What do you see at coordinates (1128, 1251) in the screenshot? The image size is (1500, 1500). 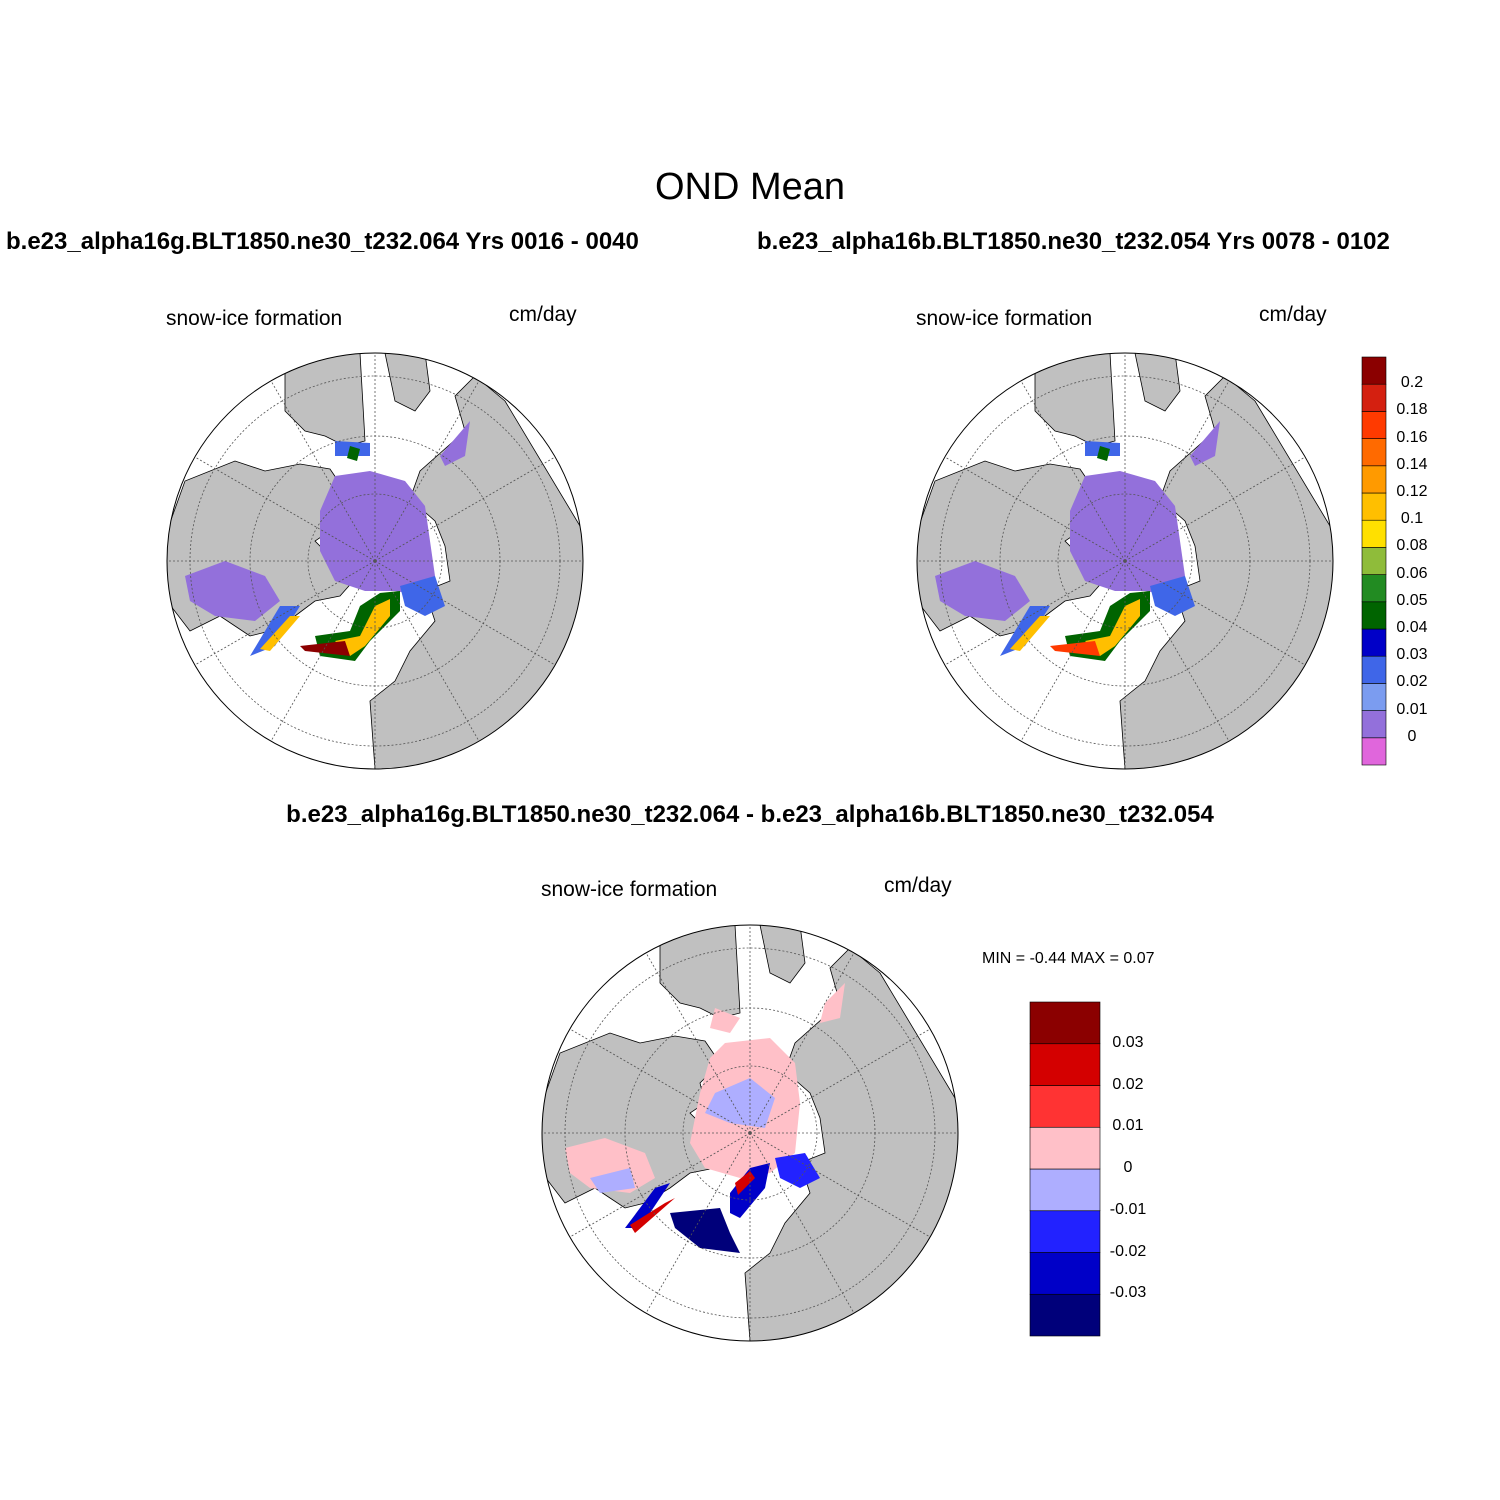 I see `colorbar-label: -0.02` at bounding box center [1128, 1251].